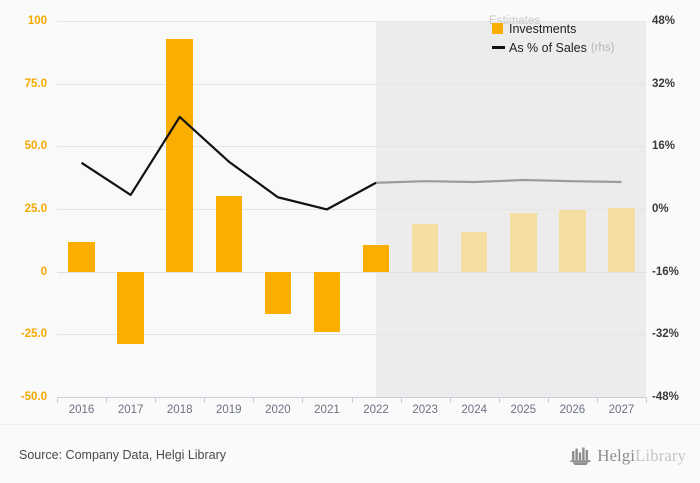 Image resolution: width=700 pixels, height=483 pixels. Describe the element at coordinates (499, 181) in the screenshot. I see `line-segment-estimate` at that location.